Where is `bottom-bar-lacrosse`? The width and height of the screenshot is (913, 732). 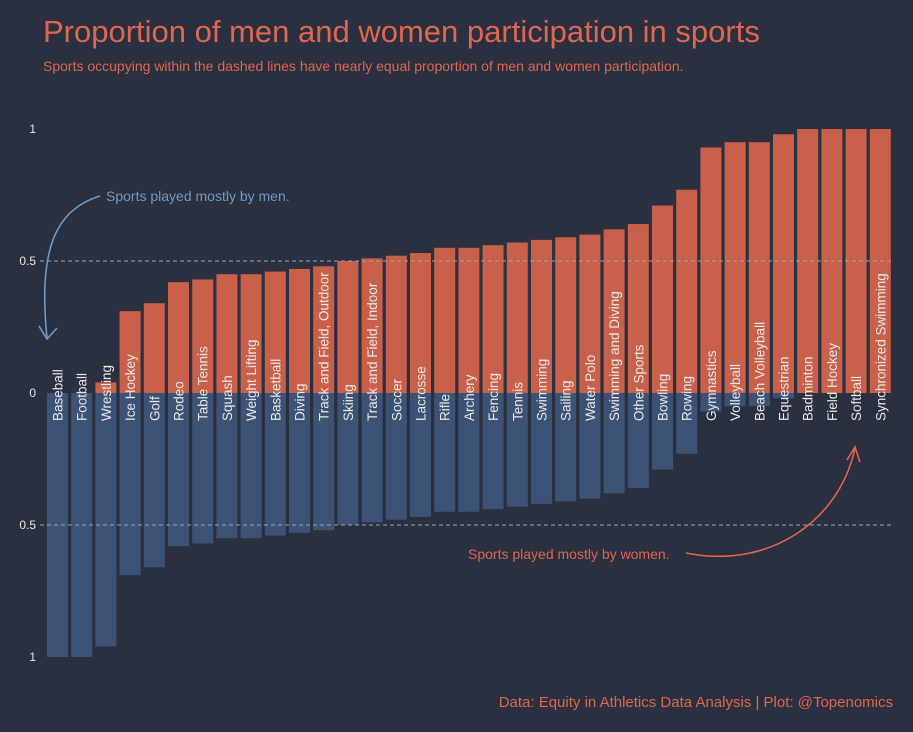 bottom-bar-lacrosse is located at coordinates (420, 455).